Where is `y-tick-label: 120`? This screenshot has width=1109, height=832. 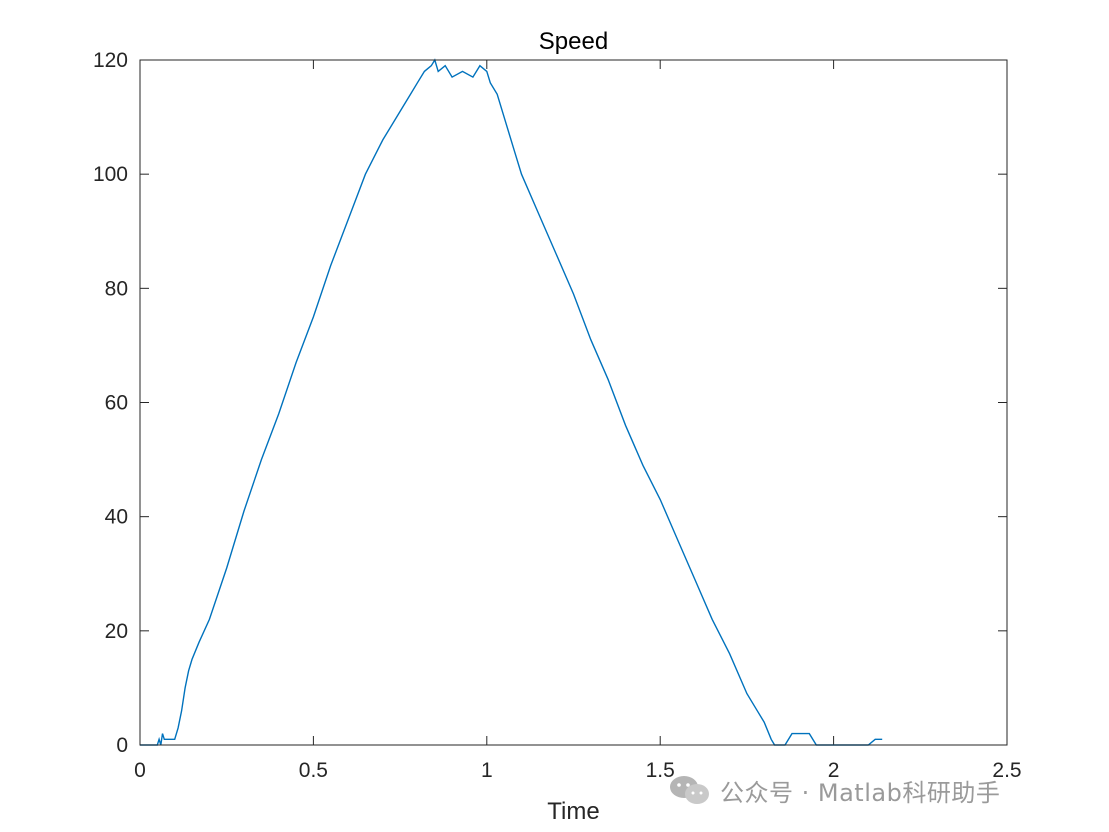
y-tick-label: 120 is located at coordinates (110, 60).